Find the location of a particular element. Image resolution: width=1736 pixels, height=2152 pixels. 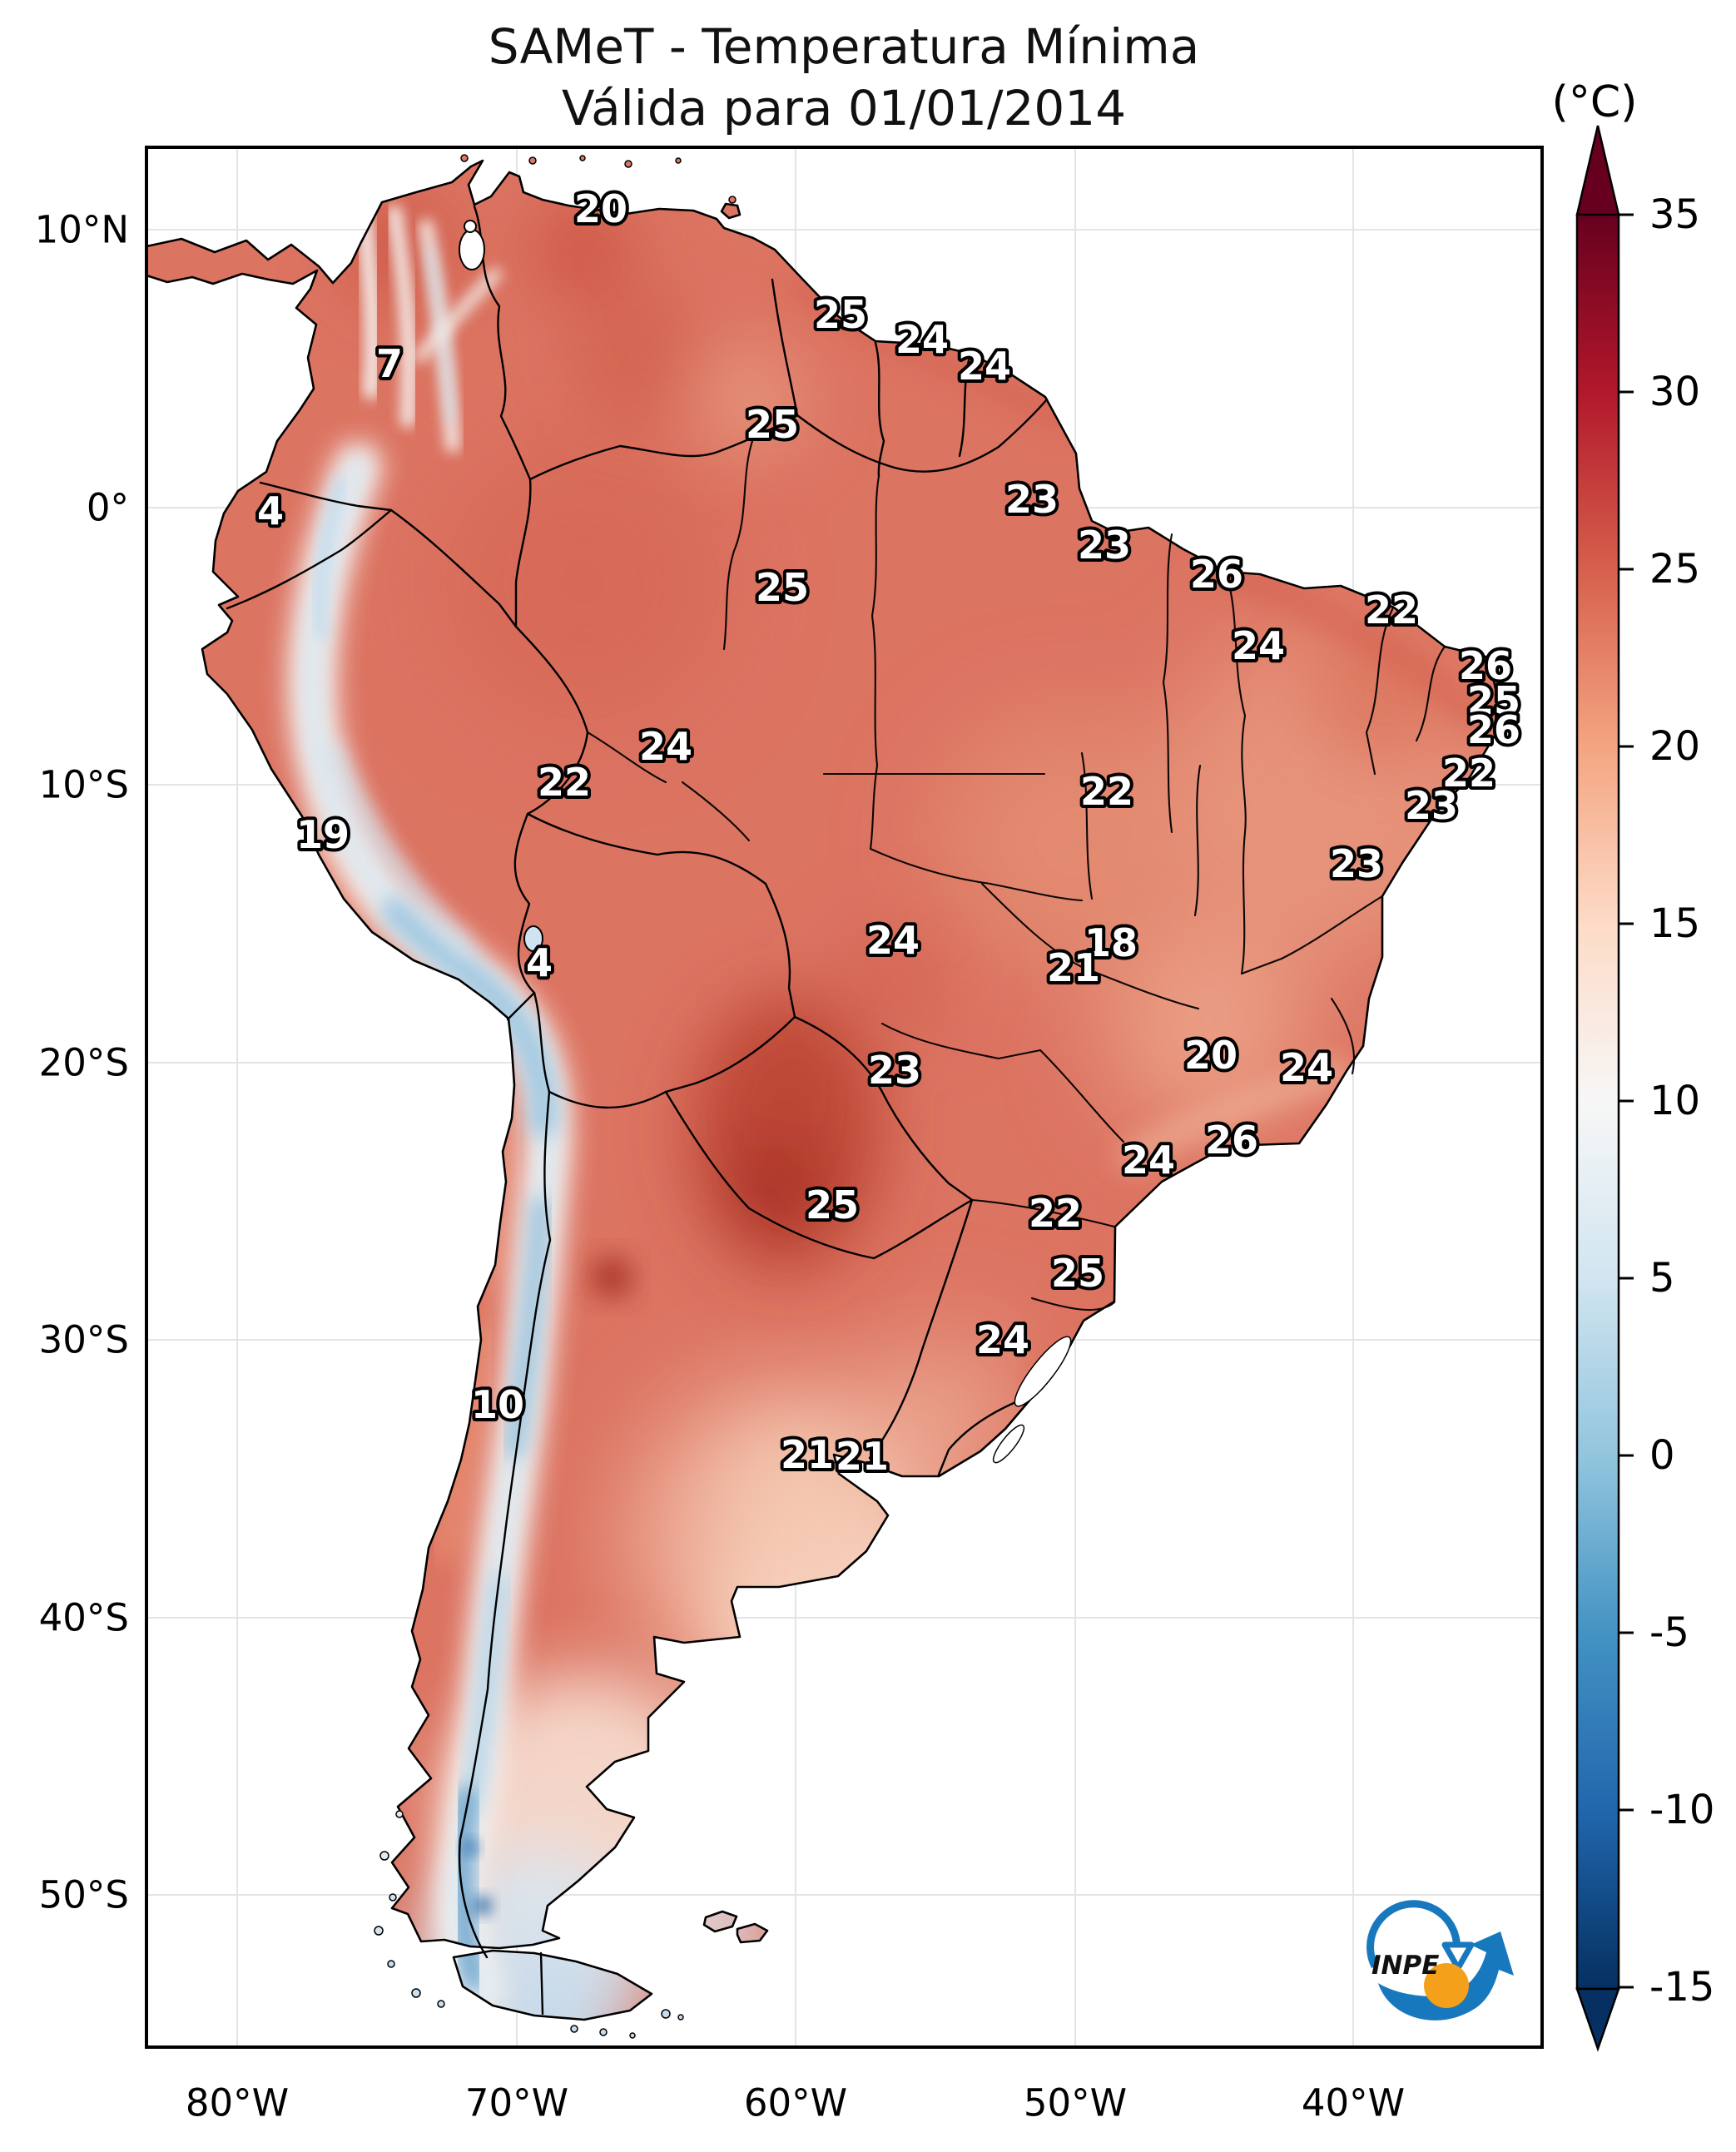

lat-tick-label: 0° is located at coordinates (108, 508).